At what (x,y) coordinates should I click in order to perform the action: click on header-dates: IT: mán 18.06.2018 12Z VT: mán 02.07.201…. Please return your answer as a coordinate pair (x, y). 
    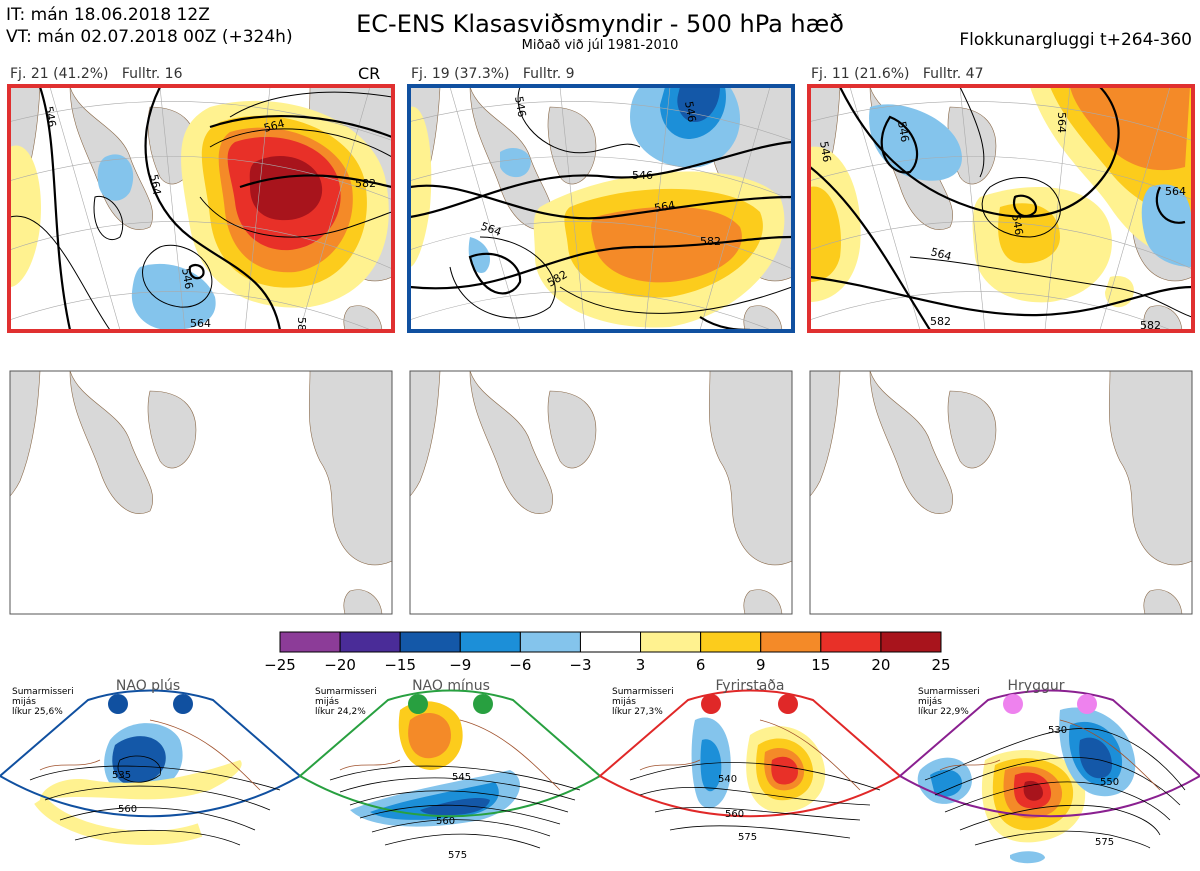
    Looking at the image, I should click on (149, 26).